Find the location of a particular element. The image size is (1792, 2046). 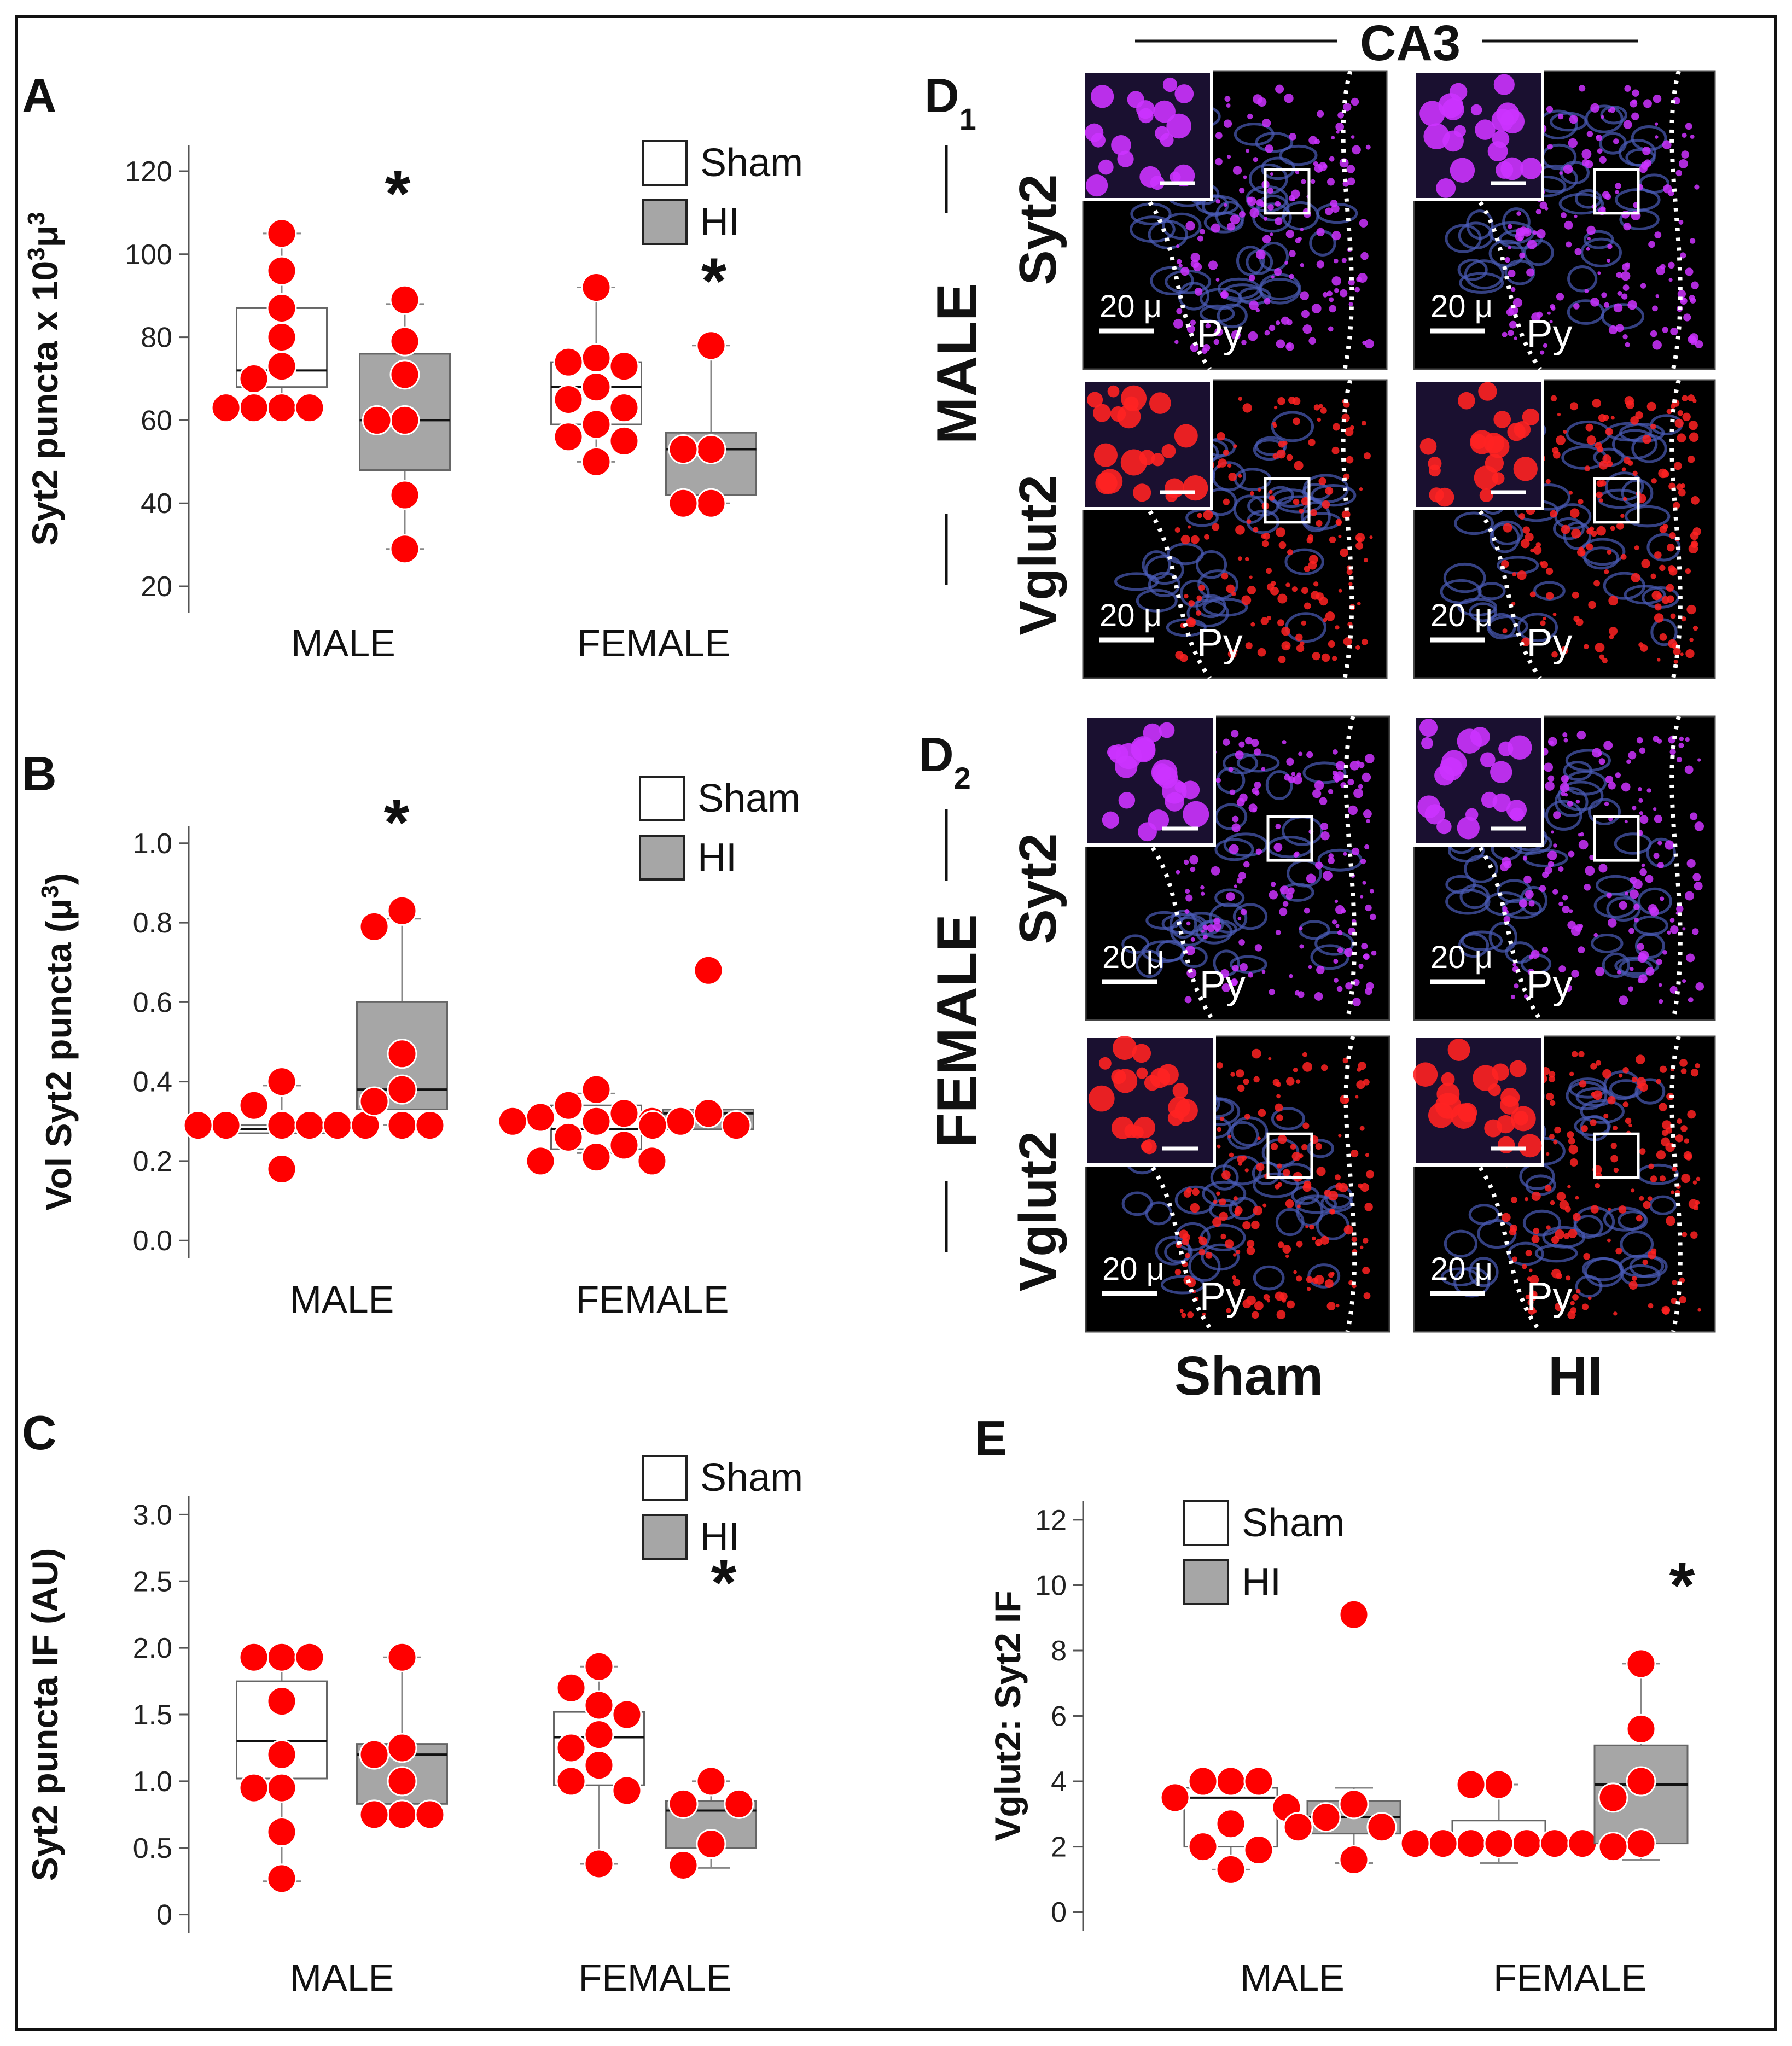

y-tick-label: 8 is located at coordinates (1059, 1651).